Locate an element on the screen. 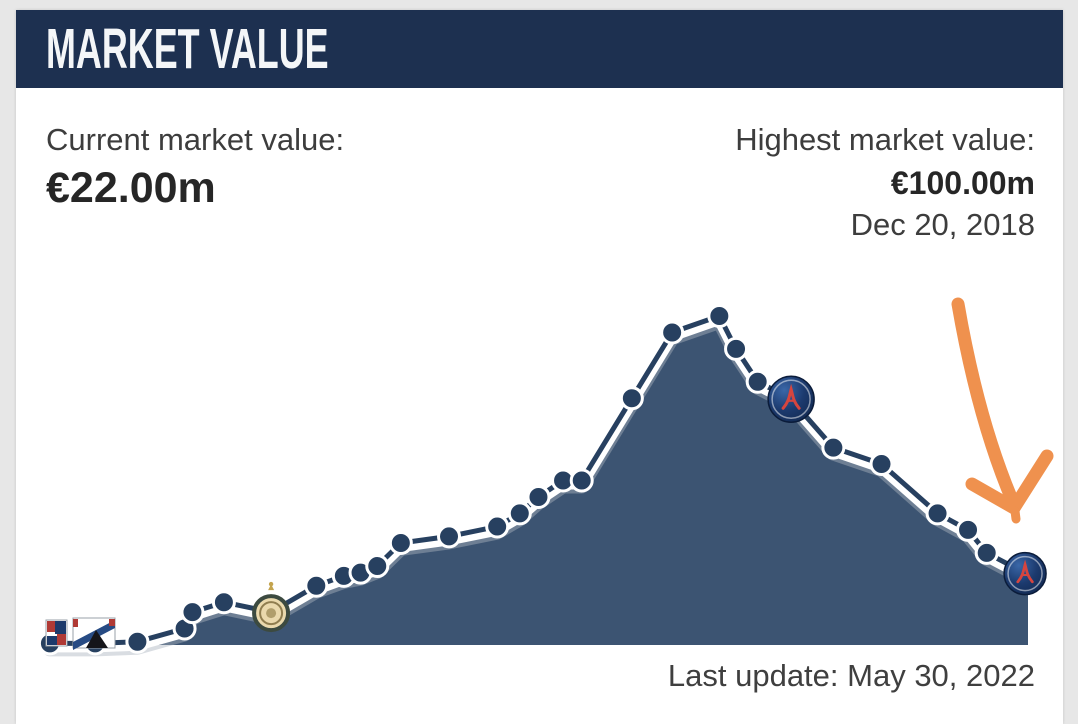 This screenshot has height=724, width=1078. highest-market-value-label: Highest market value: is located at coordinates (885, 139).